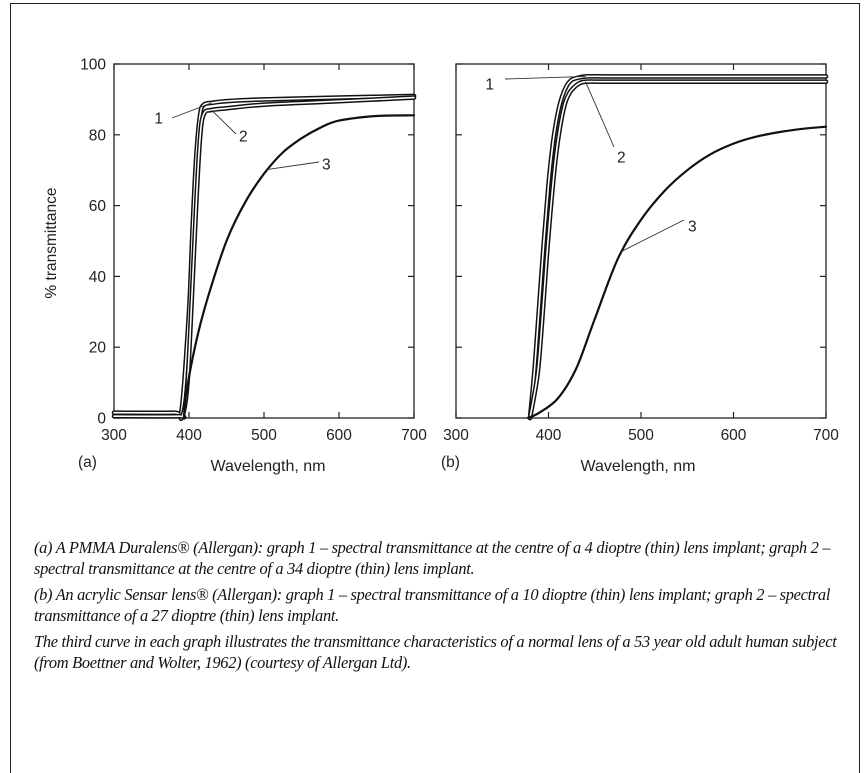 This screenshot has width=866, height=773. Describe the element at coordinates (189, 435) in the screenshot. I see `panel-a-xtick-label: 400` at that location.